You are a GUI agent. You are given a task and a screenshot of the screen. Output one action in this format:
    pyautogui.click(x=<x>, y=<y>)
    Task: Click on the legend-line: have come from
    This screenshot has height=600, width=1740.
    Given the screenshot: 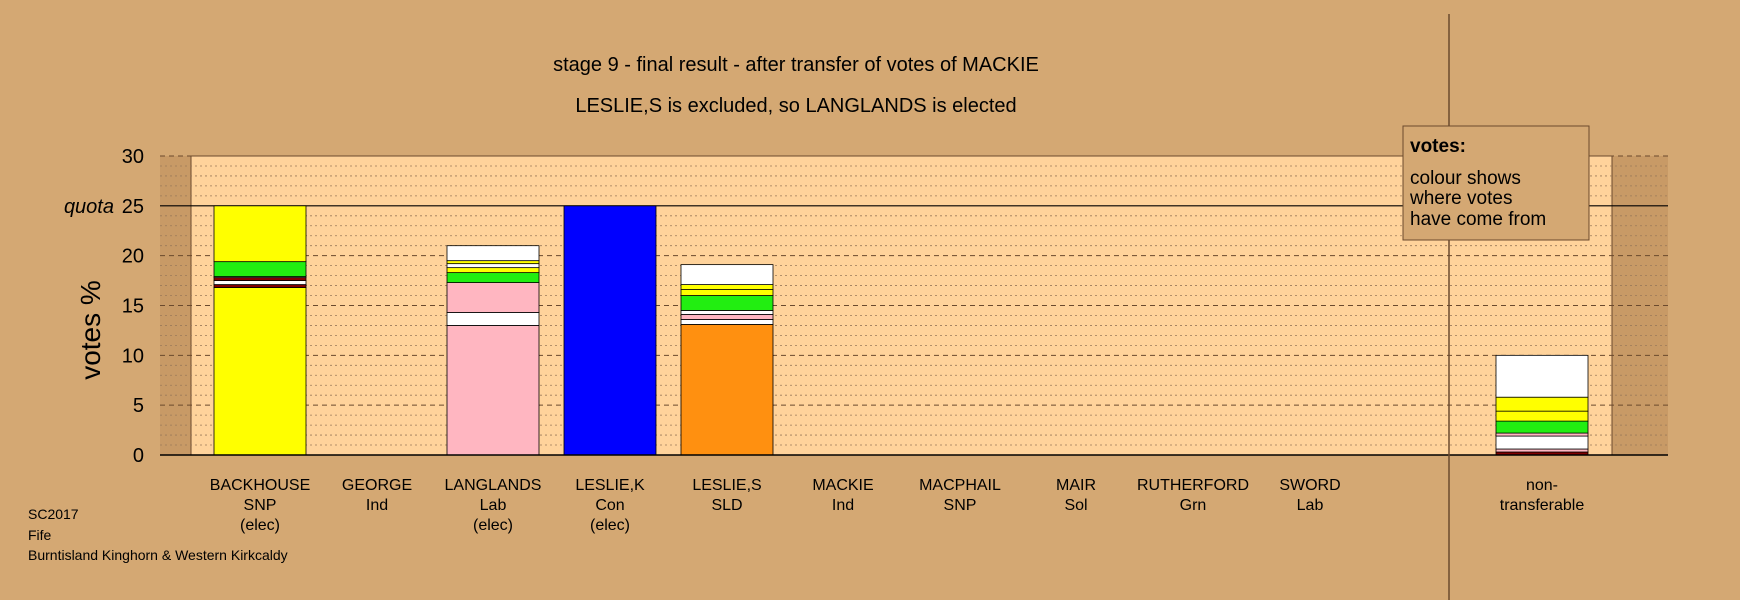 What is the action you would take?
    pyautogui.click(x=1478, y=219)
    